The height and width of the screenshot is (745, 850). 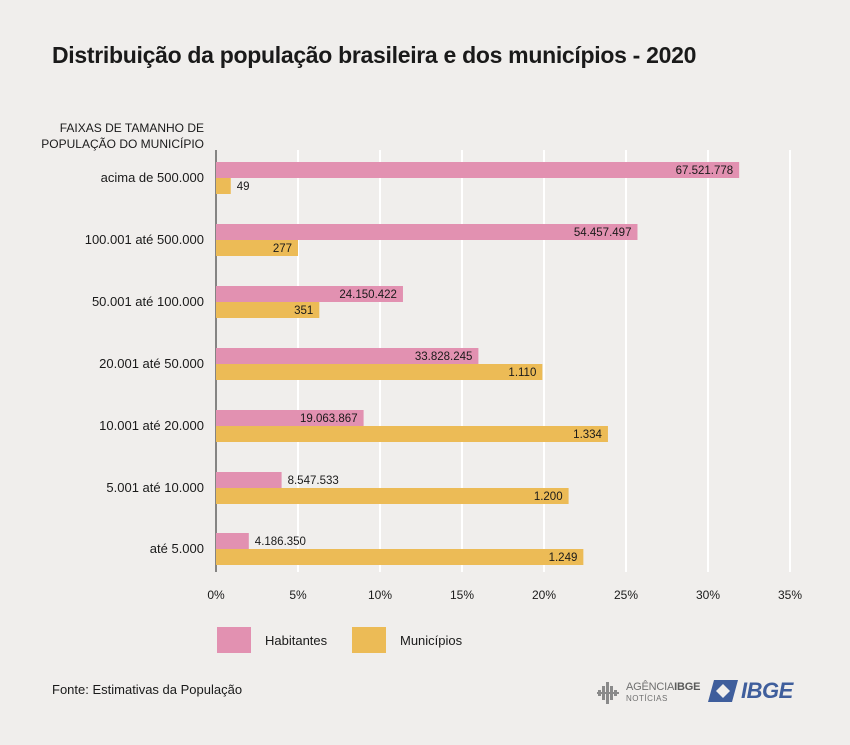 I want to click on data-label-municipios: 1.334, so click(x=587, y=435).